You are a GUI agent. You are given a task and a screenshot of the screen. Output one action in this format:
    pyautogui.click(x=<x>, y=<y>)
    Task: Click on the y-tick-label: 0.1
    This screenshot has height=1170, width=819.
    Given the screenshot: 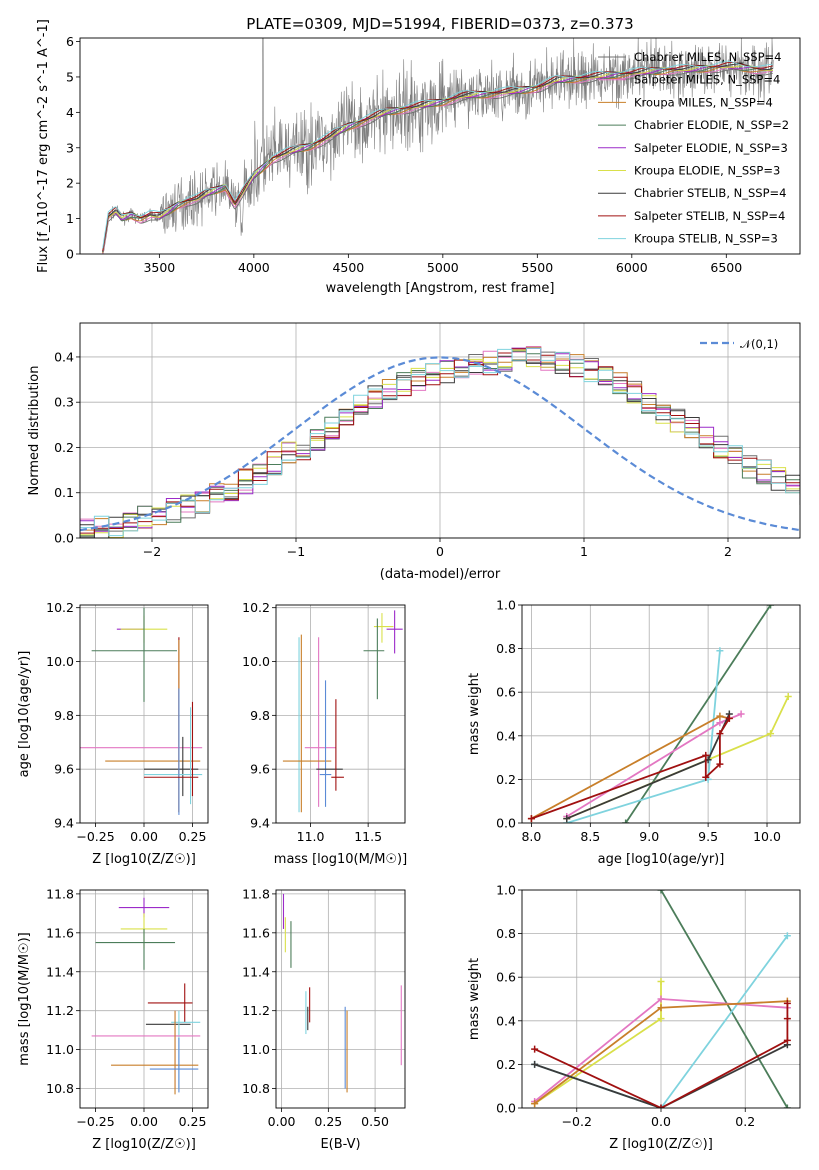 What is the action you would take?
    pyautogui.click(x=64, y=492)
    